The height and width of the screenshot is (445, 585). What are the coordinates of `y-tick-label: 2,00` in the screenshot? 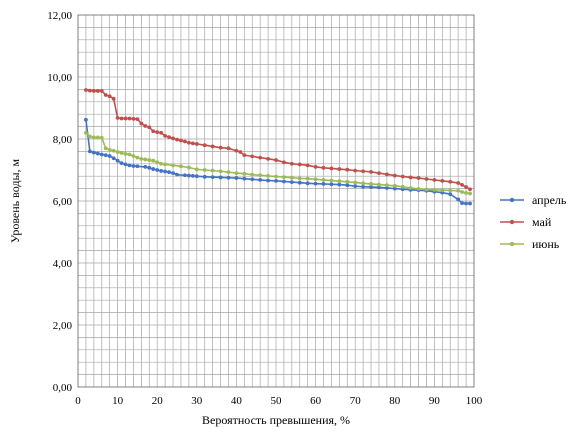 It's located at (63, 326).